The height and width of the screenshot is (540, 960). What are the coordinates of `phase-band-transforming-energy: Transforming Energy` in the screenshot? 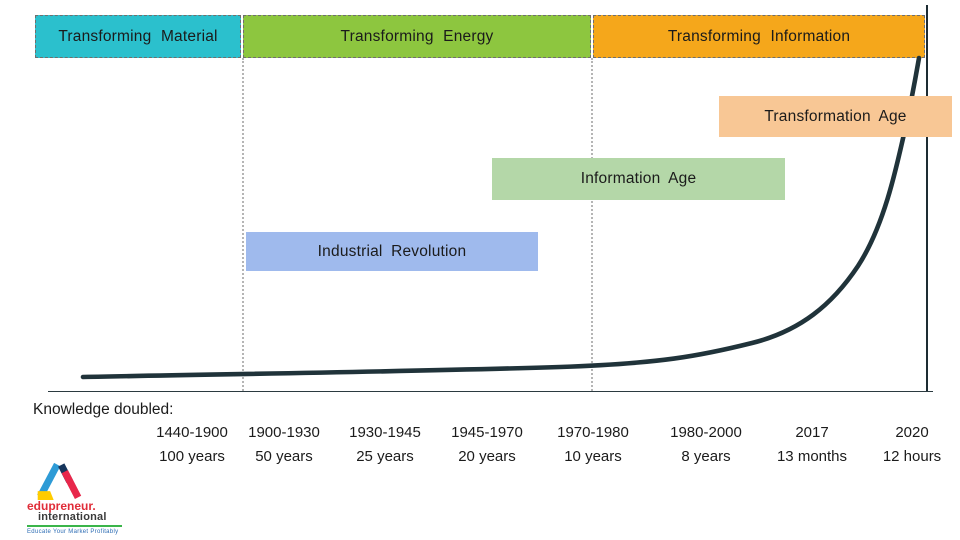 It's located at (417, 36).